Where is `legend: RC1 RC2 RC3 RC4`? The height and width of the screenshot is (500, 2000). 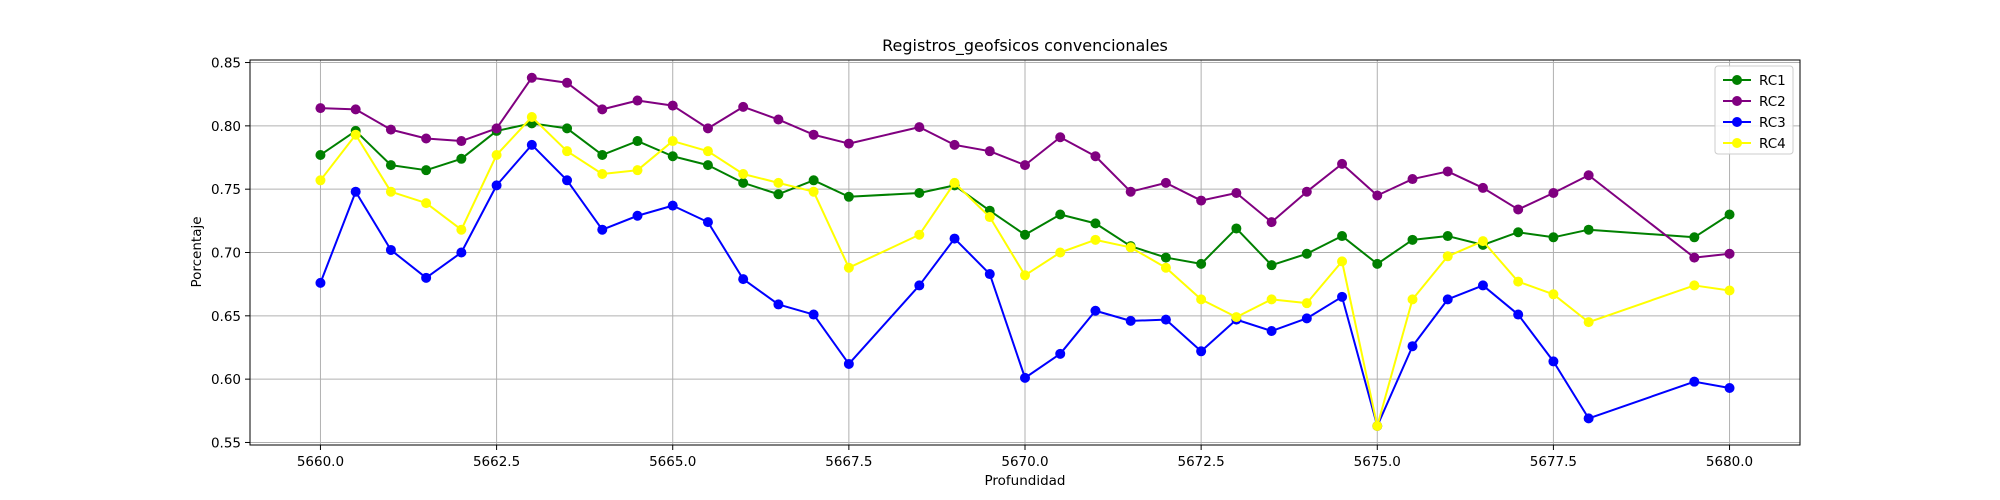
legend: RC1 RC2 RC3 RC4 is located at coordinates (1754, 110).